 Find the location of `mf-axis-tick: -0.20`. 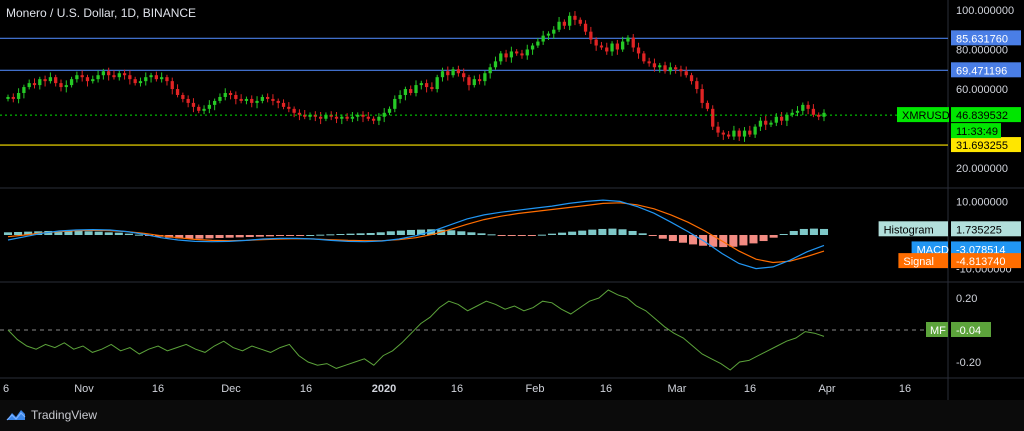

mf-axis-tick: -0.20 is located at coordinates (968, 363).